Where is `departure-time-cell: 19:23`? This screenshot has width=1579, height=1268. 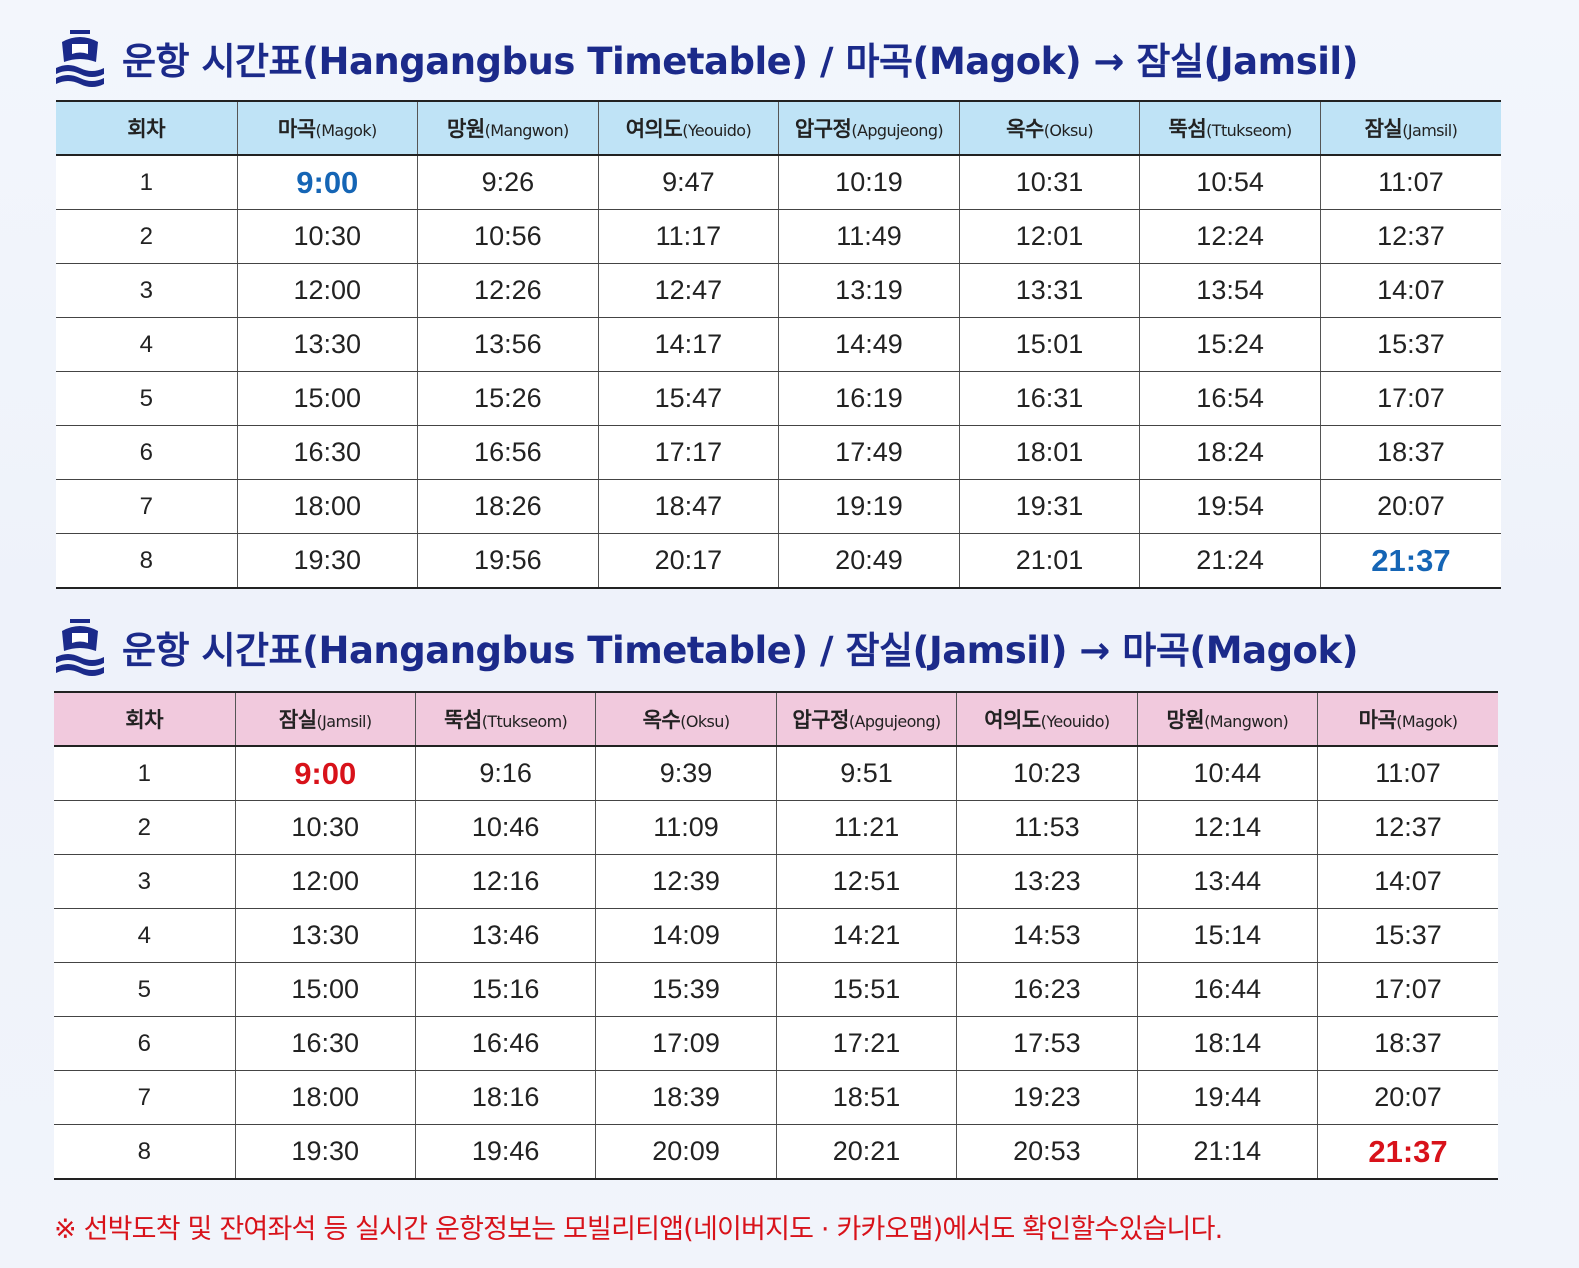 departure-time-cell: 19:23 is located at coordinates (1047, 1097).